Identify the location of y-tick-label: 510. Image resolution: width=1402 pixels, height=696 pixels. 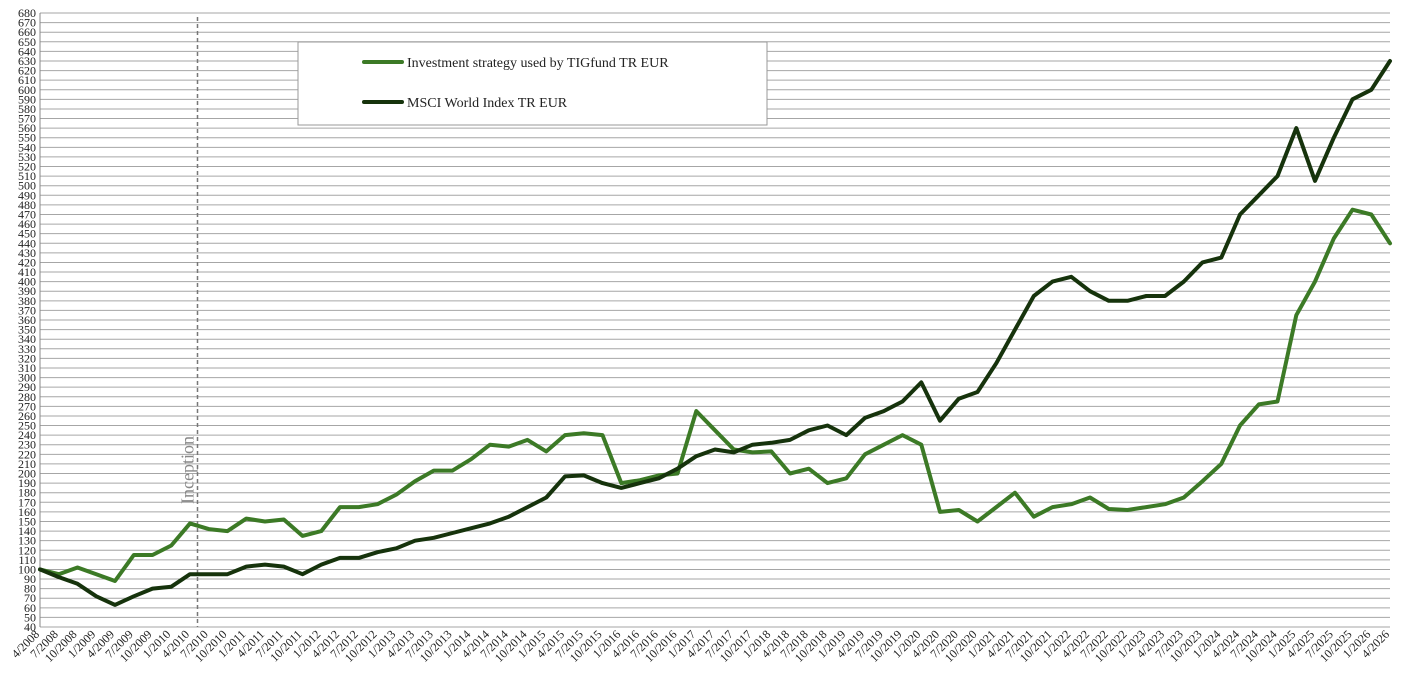
(27, 176).